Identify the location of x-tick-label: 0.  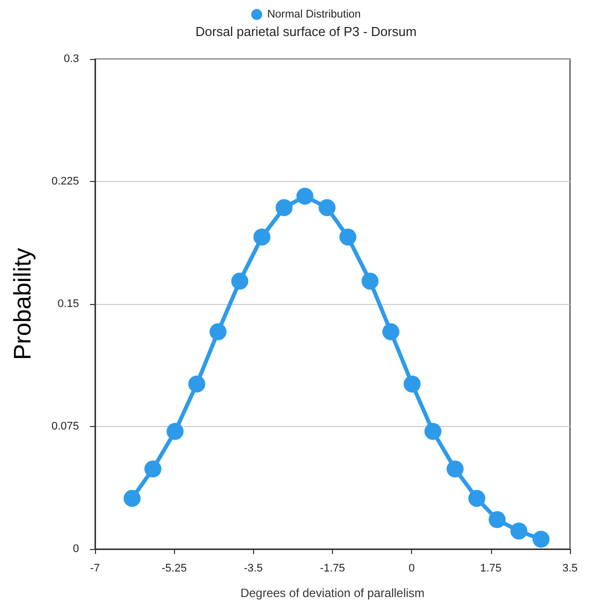
(411, 568).